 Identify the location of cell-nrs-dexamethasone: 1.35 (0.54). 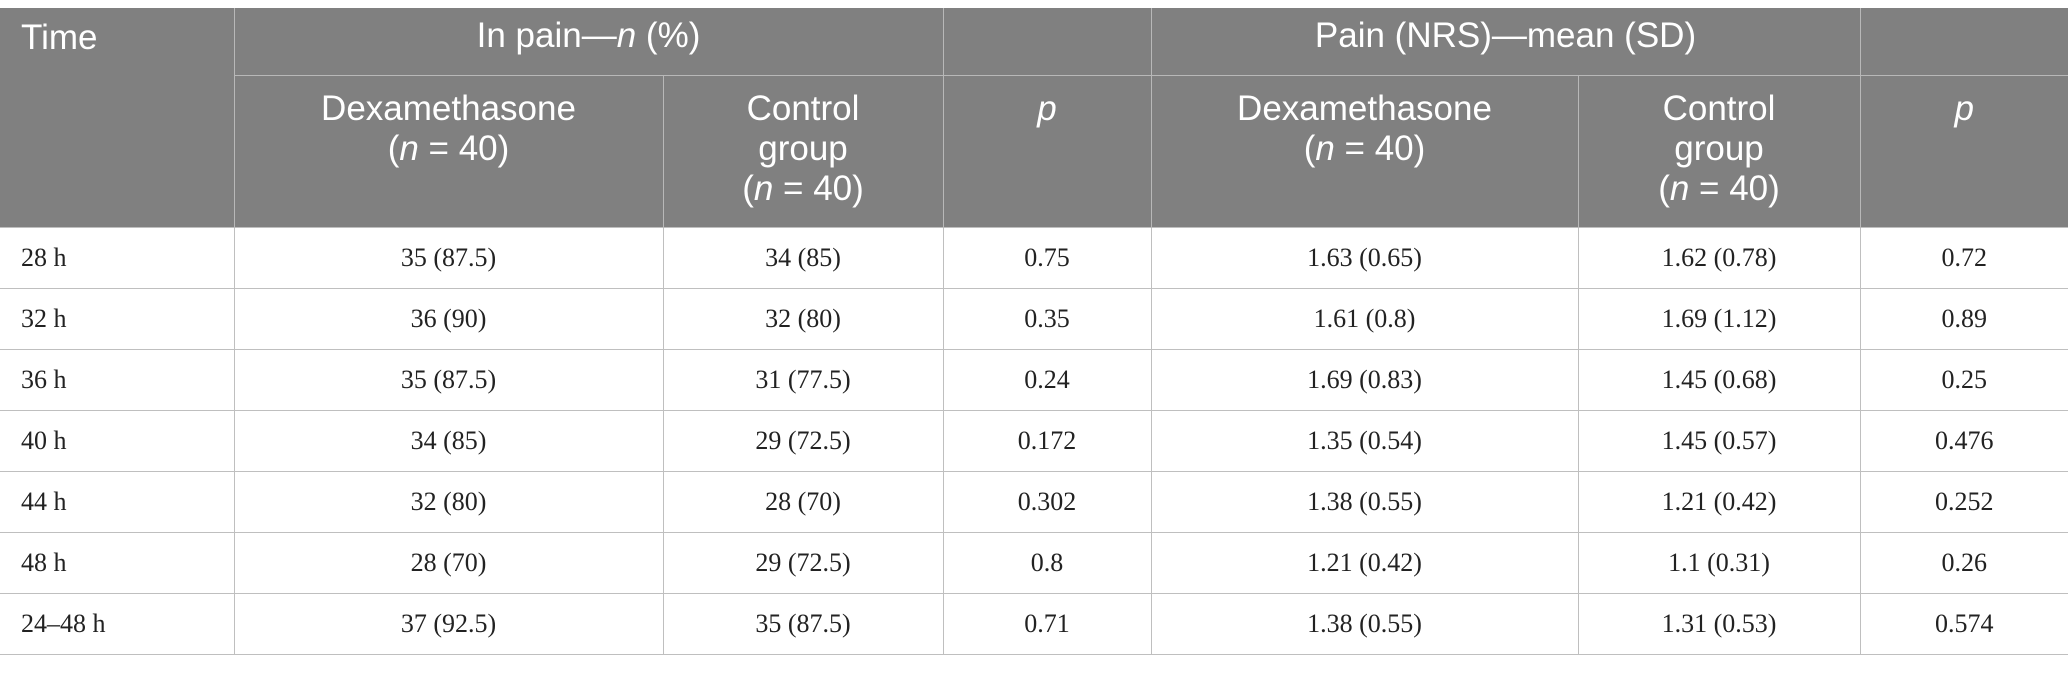
(1364, 441).